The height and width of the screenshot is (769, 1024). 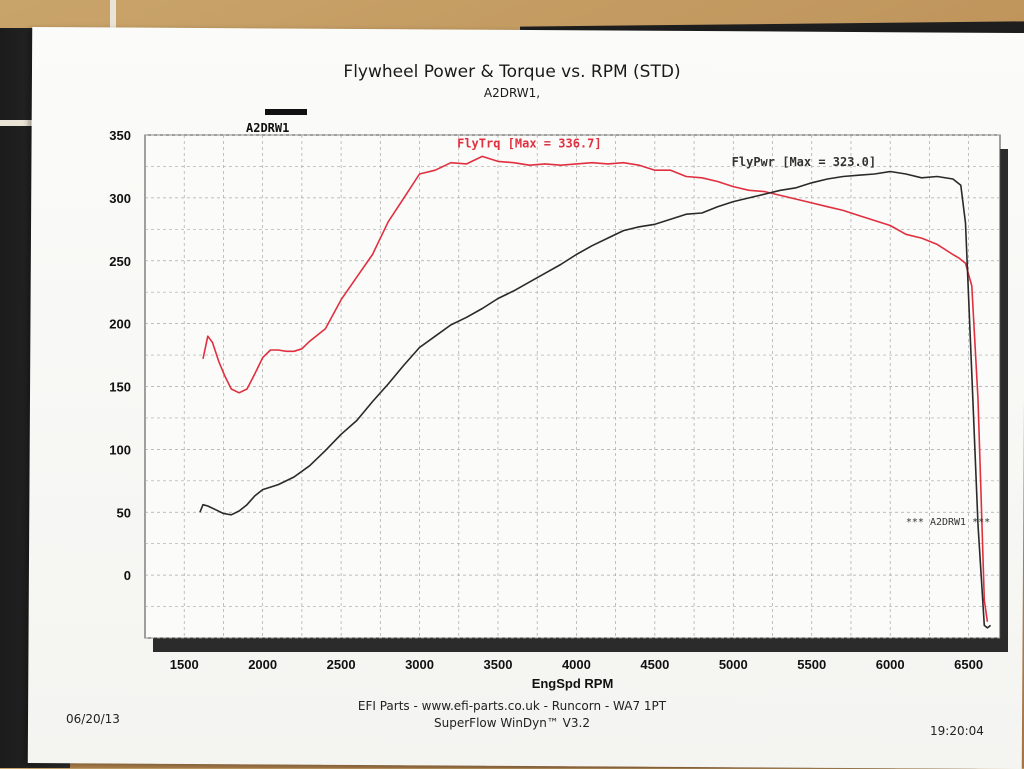 What do you see at coordinates (341, 664) in the screenshot?
I see `x-tick-label: 2500` at bounding box center [341, 664].